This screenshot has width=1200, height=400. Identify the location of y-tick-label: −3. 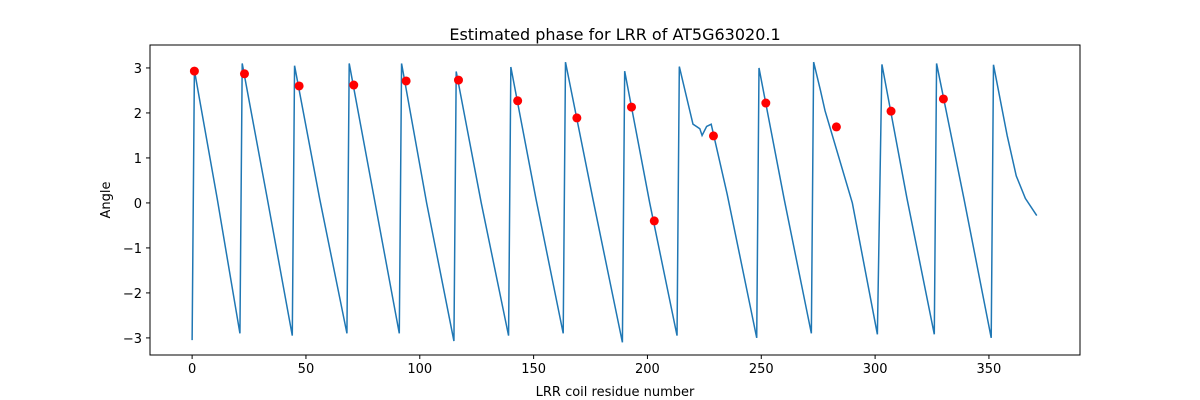
(132, 339).